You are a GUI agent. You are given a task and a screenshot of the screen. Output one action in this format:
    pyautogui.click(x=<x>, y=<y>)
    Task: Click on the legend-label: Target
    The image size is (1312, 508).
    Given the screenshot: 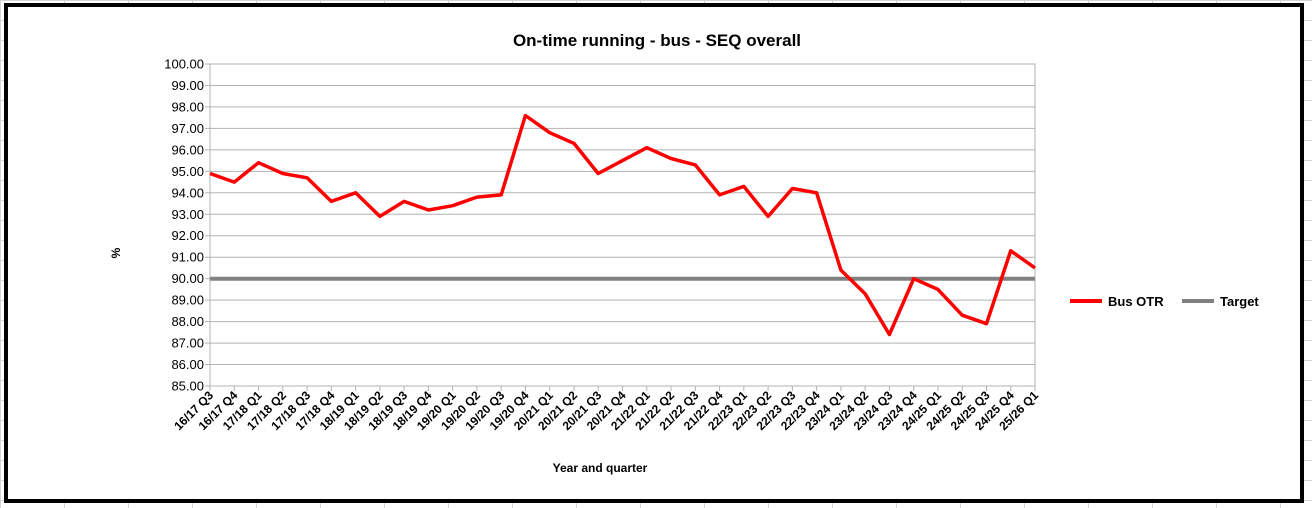 What is the action you would take?
    pyautogui.click(x=1239, y=301)
    